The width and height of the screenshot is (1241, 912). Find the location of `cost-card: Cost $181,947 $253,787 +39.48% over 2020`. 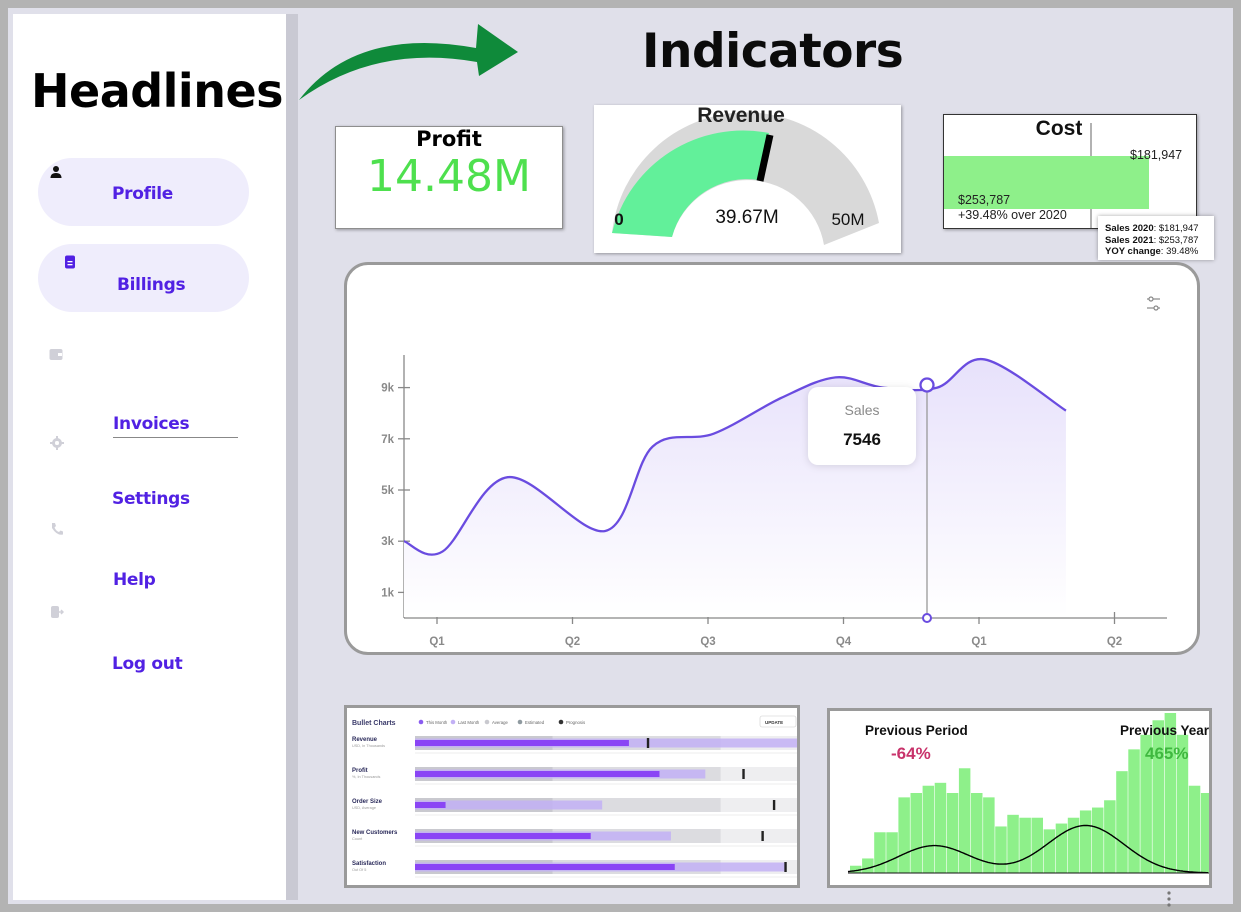

cost-card: Cost $181,947 $253,787 +39.48% over 2020 is located at coordinates (1070, 171).